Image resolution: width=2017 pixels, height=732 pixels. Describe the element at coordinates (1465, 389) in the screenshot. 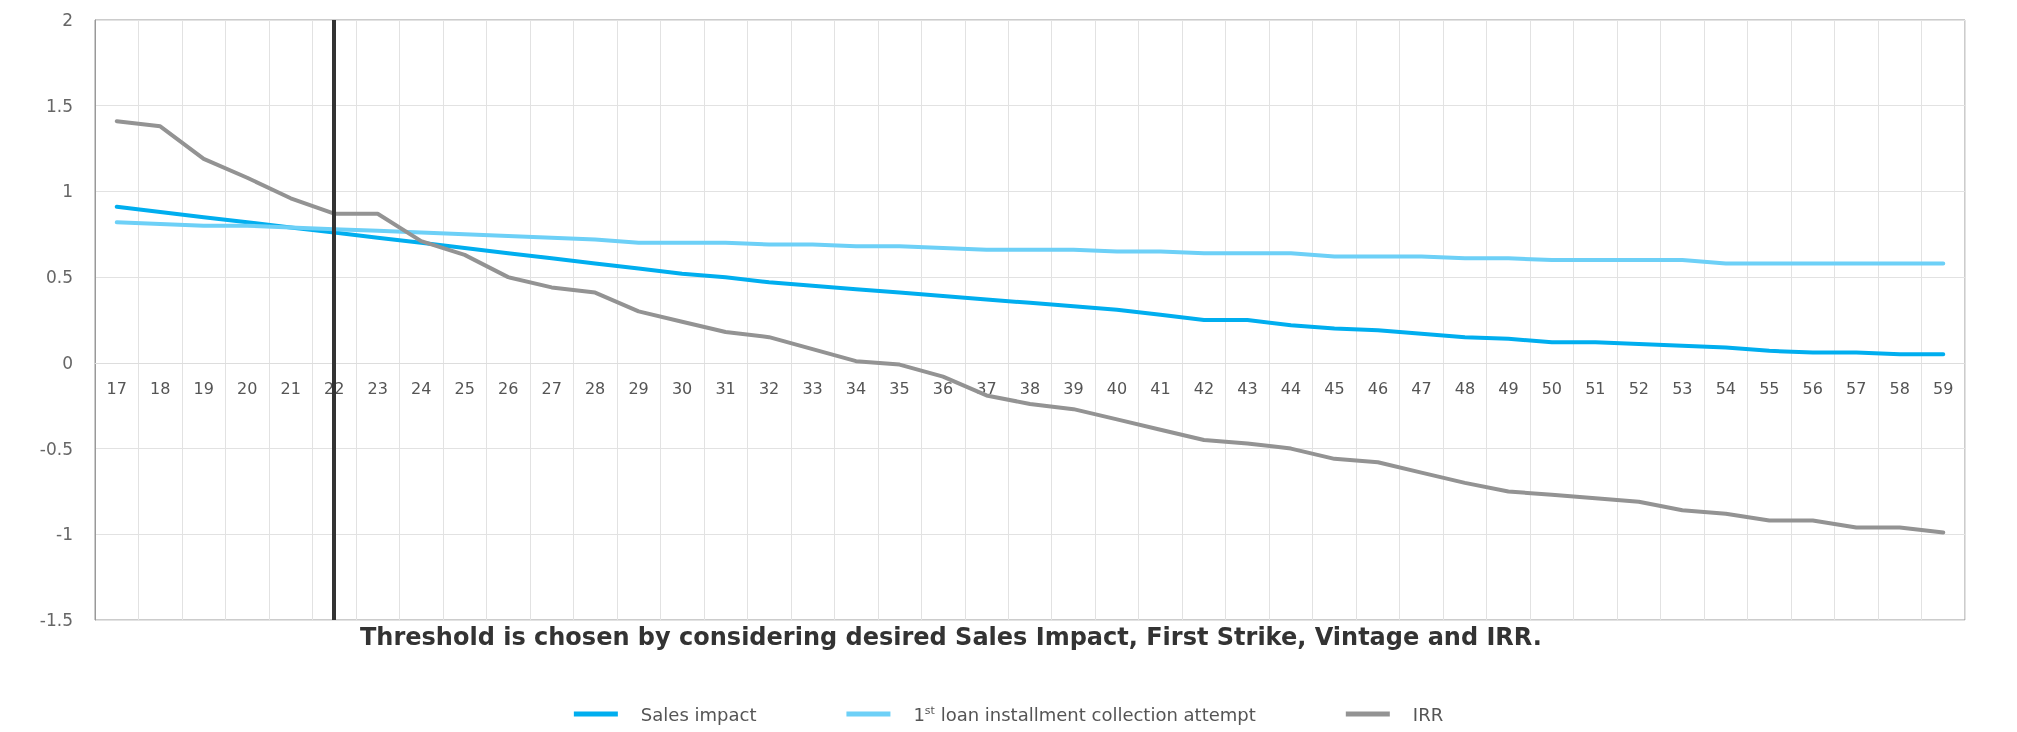

I see `x-tick-label: 48` at that location.